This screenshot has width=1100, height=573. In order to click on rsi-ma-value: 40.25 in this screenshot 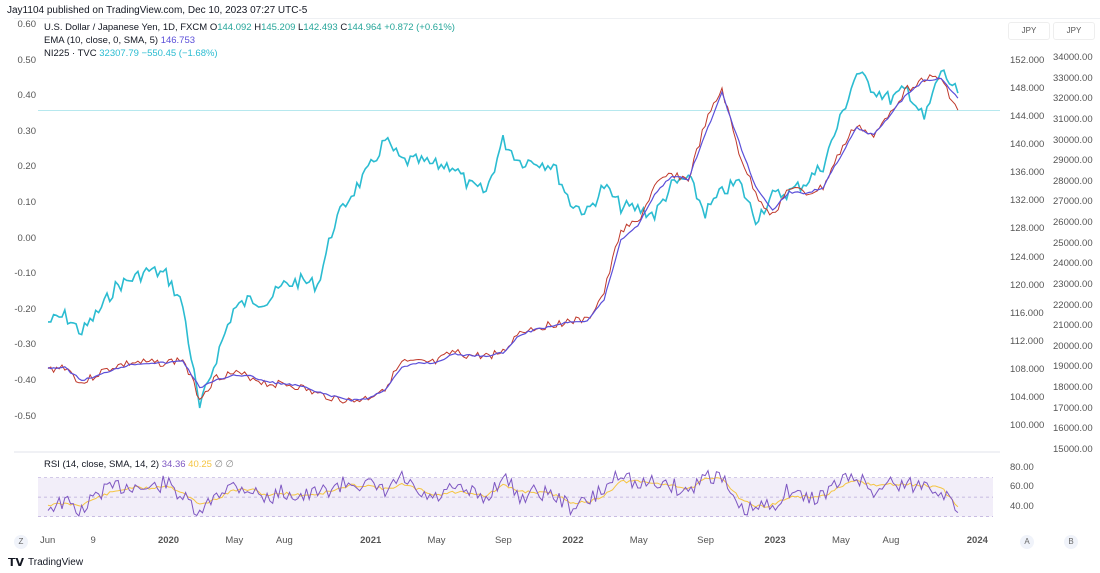, I will do `click(200, 464)`.